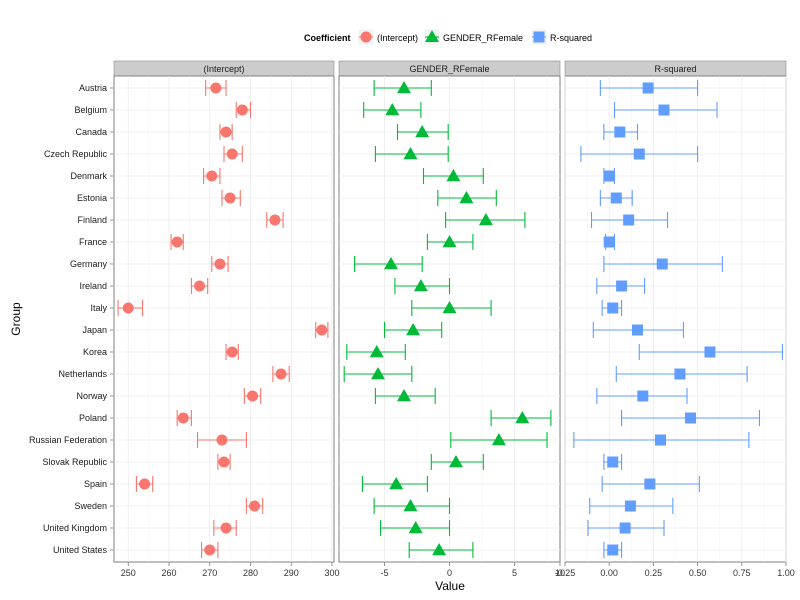 The width and height of the screenshot is (800, 600). What do you see at coordinates (92, 220) in the screenshot?
I see `group-label: Finland` at bounding box center [92, 220].